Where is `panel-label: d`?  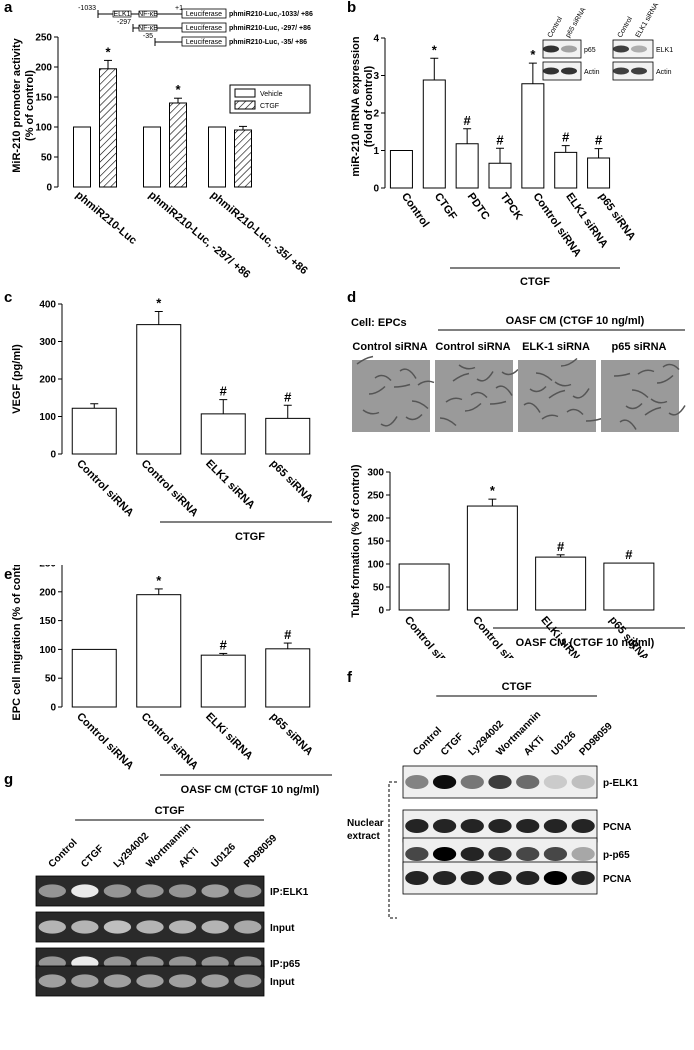 panel-label: d is located at coordinates (351, 297).